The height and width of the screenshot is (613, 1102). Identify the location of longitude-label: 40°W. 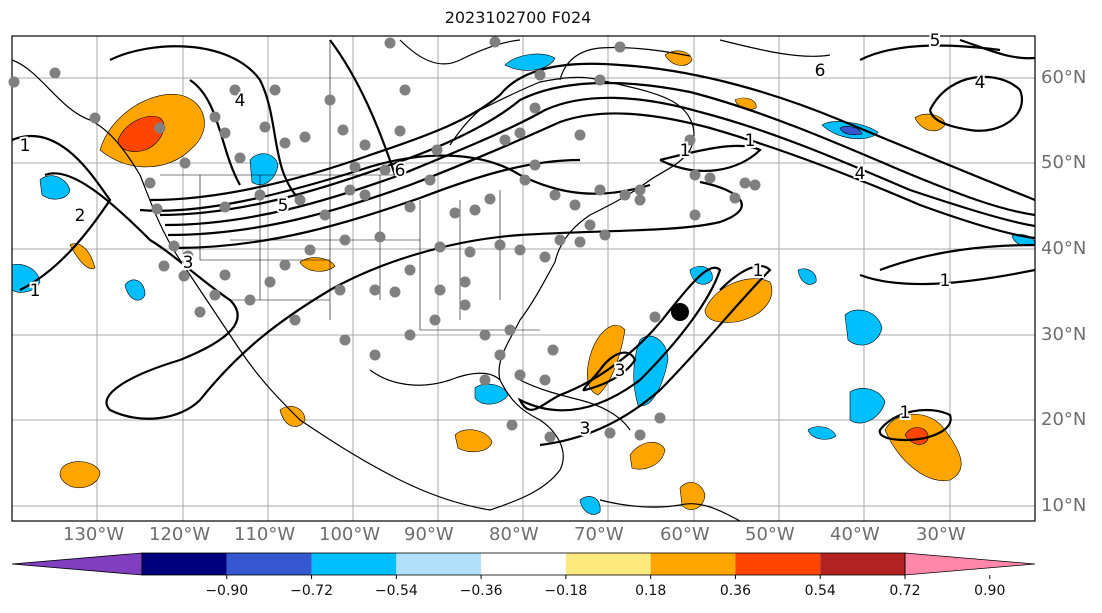
(855, 534).